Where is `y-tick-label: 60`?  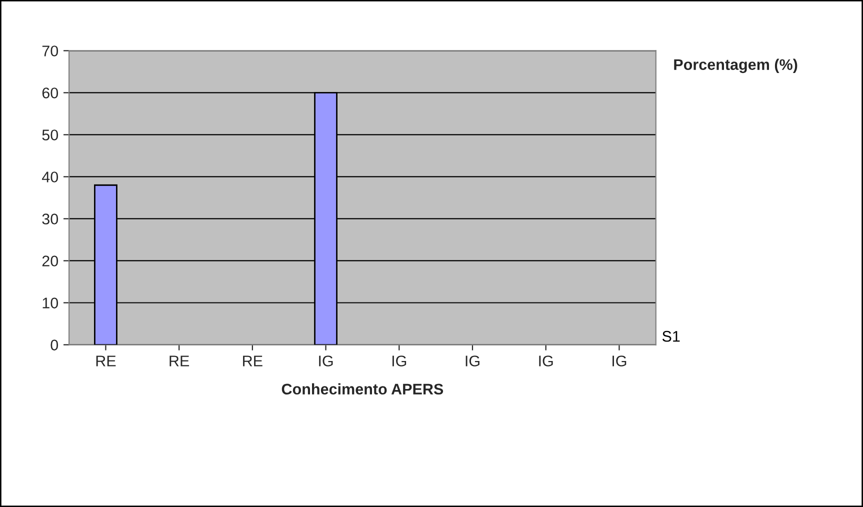
y-tick-label: 60 is located at coordinates (50, 93).